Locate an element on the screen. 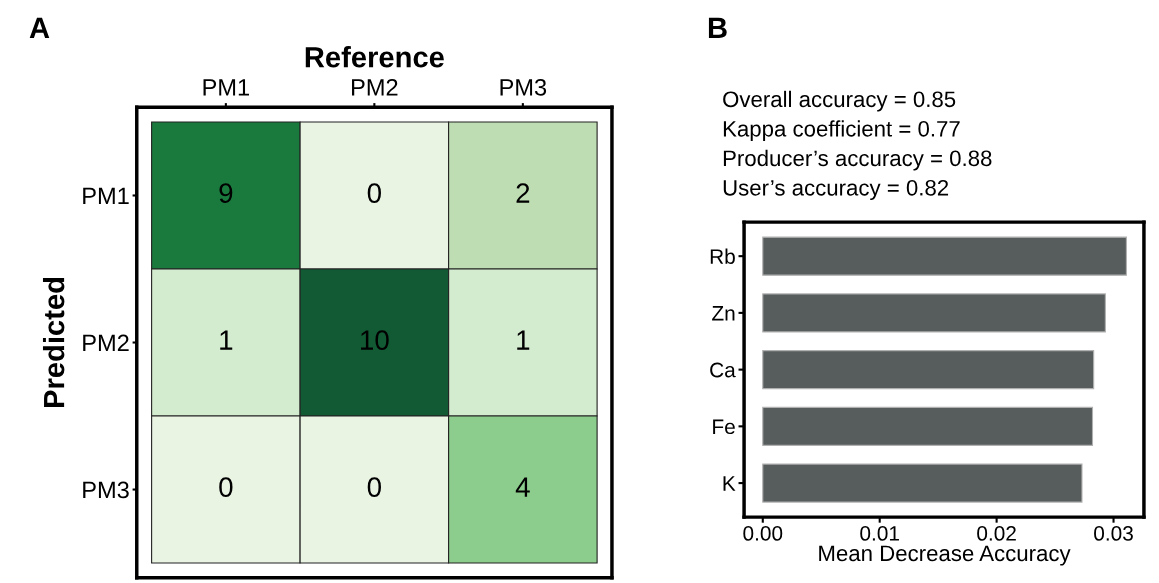 The width and height of the screenshot is (1159, 583). data-label: 2 is located at coordinates (523, 193).